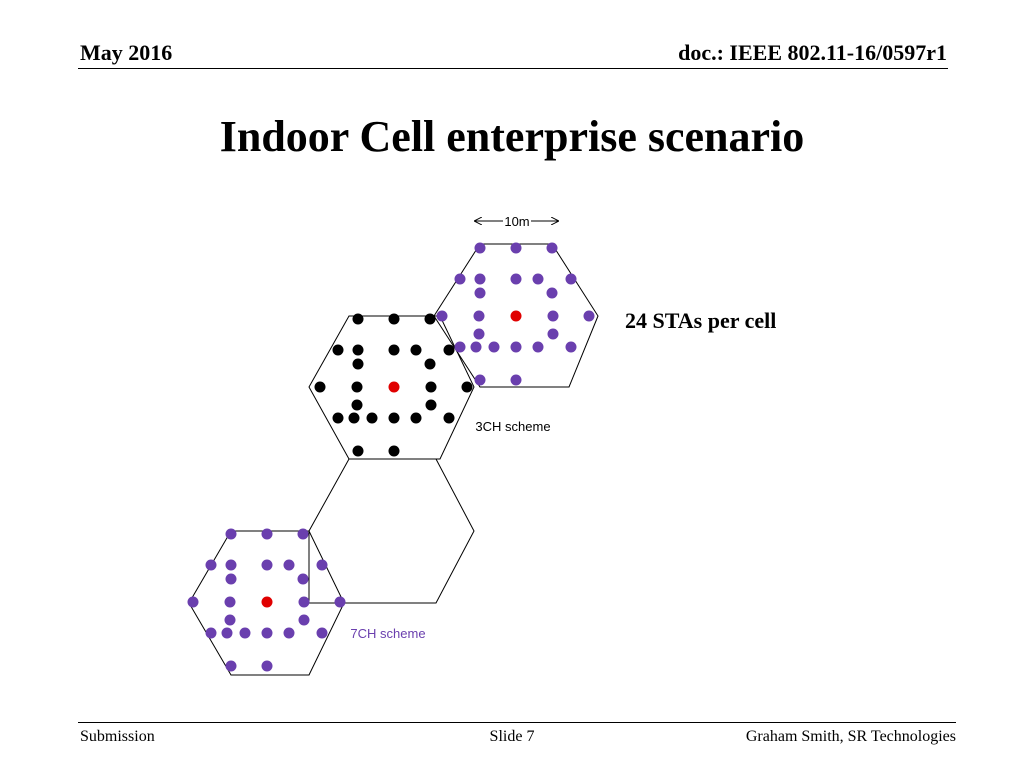 The image size is (1024, 768). I want to click on sta-group-top-right, so click(515, 314).